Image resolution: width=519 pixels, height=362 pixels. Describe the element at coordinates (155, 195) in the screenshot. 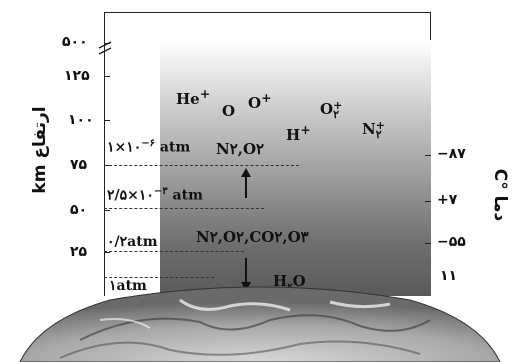

I see `pressure-label-2: ۲/۵×۱۰−۳ atm` at that location.